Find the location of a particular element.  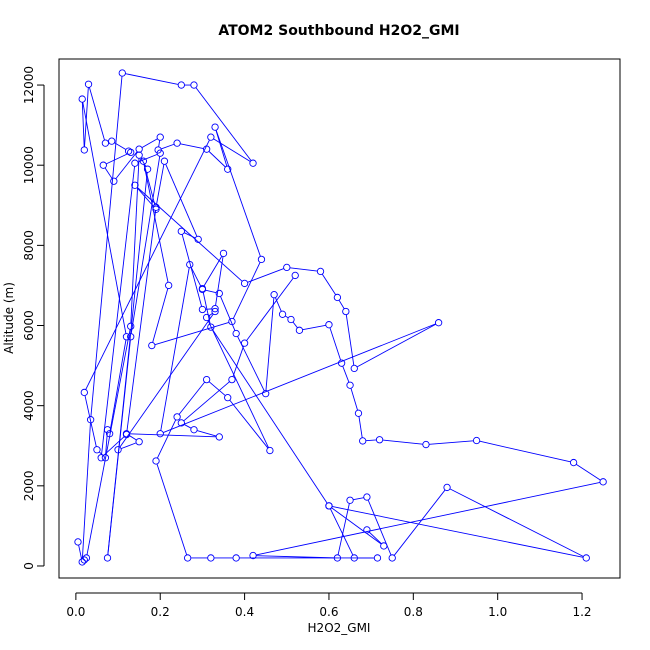

y-tick-label: 0 is located at coordinates (29, 566).